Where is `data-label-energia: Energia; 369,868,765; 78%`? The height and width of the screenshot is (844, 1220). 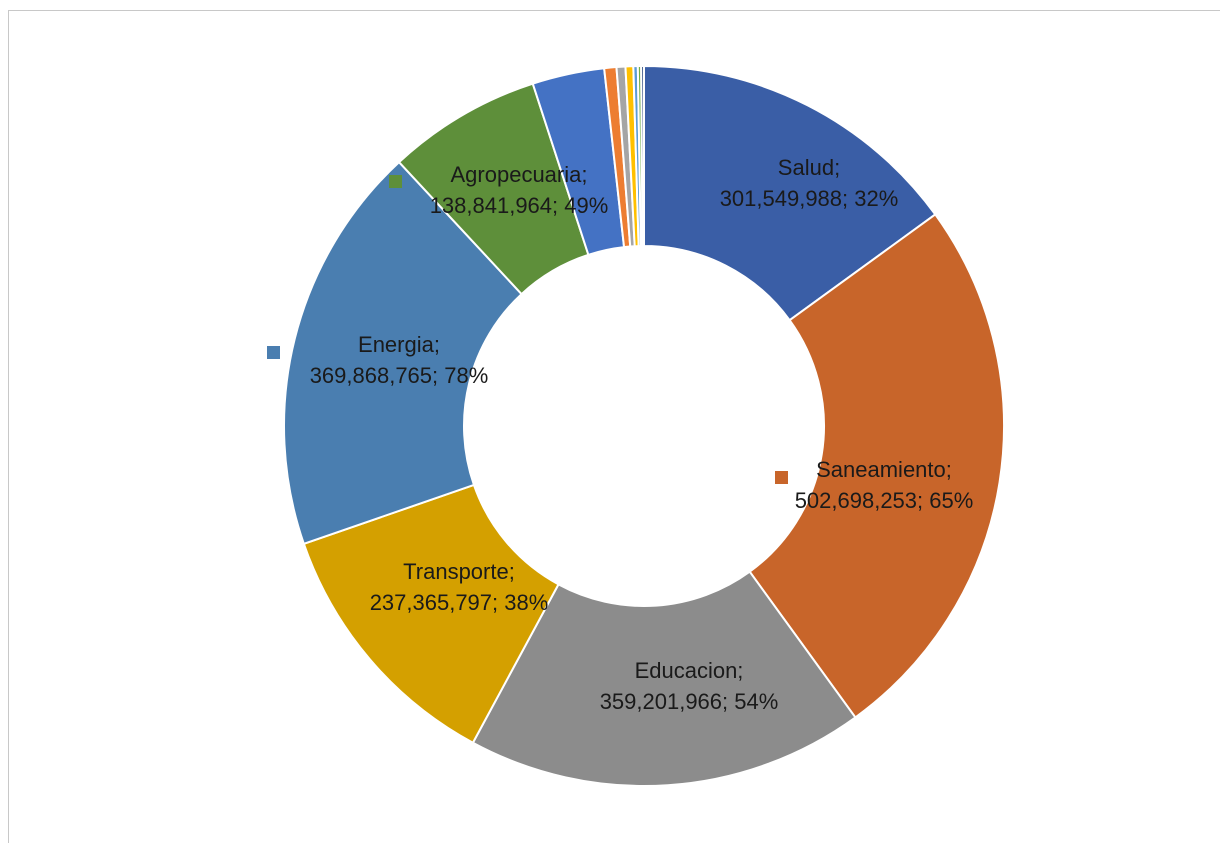 data-label-energia: Energia; 369,868,765; 78% is located at coordinates (399, 360).